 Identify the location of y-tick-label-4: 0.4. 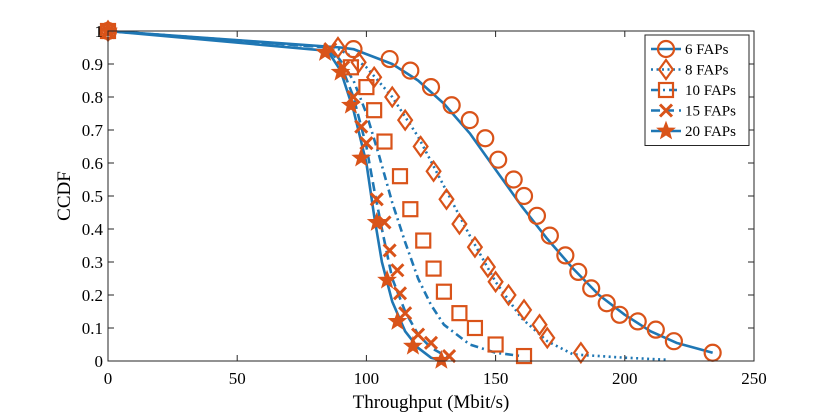
(93, 229).